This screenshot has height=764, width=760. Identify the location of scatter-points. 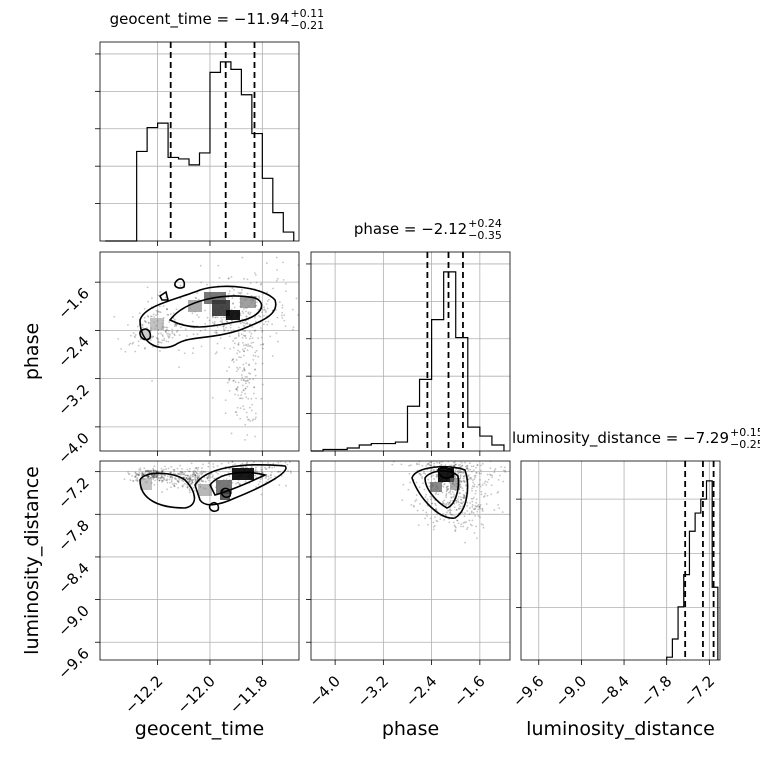
(449, 500).